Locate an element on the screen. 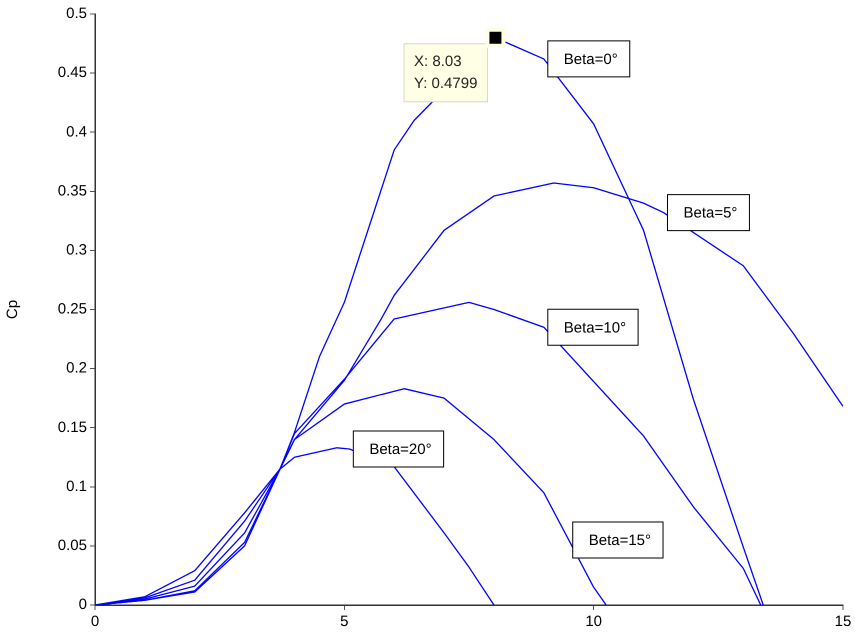 The height and width of the screenshot is (637, 855). annotation: Beta=0° is located at coordinates (591, 59).